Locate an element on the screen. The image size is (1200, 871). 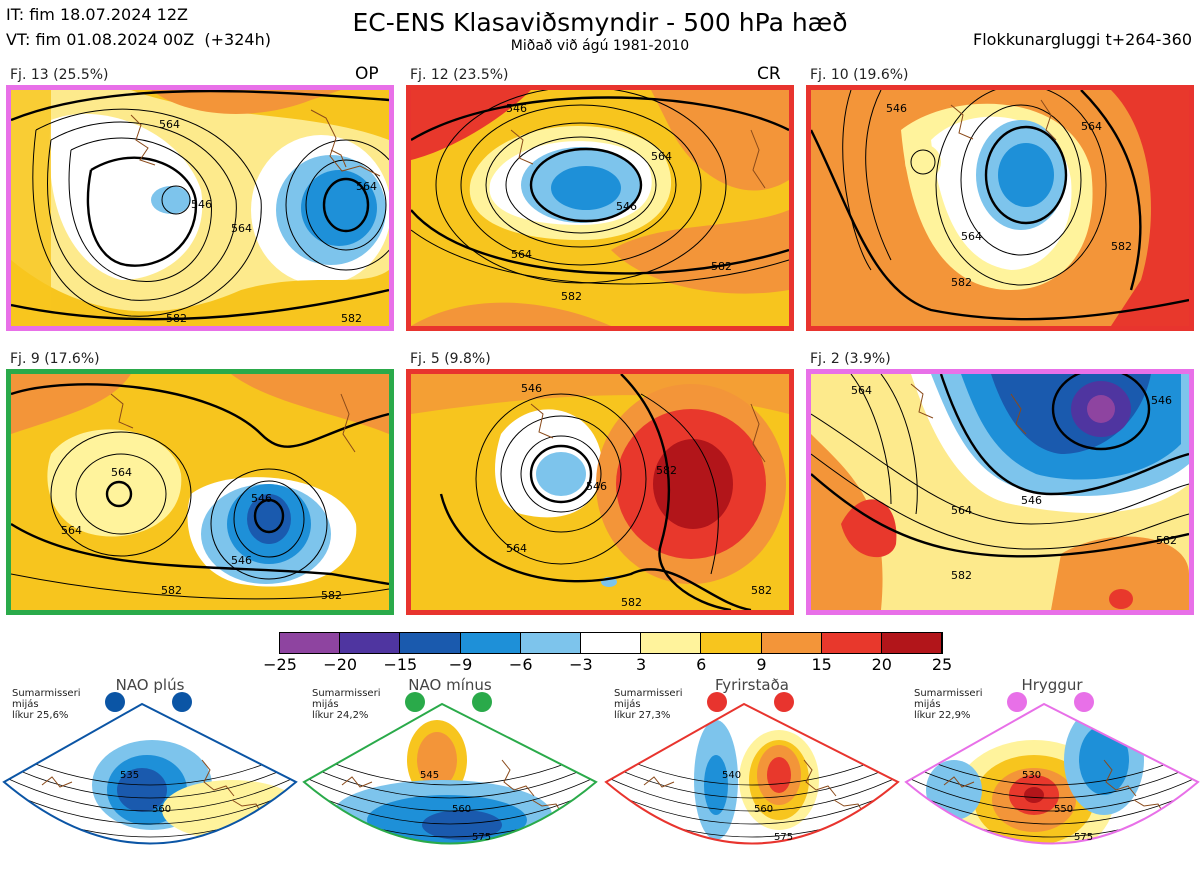
valid-time: VT: fim 01.08.2024 00Z (+324h) is located at coordinates (138, 39).